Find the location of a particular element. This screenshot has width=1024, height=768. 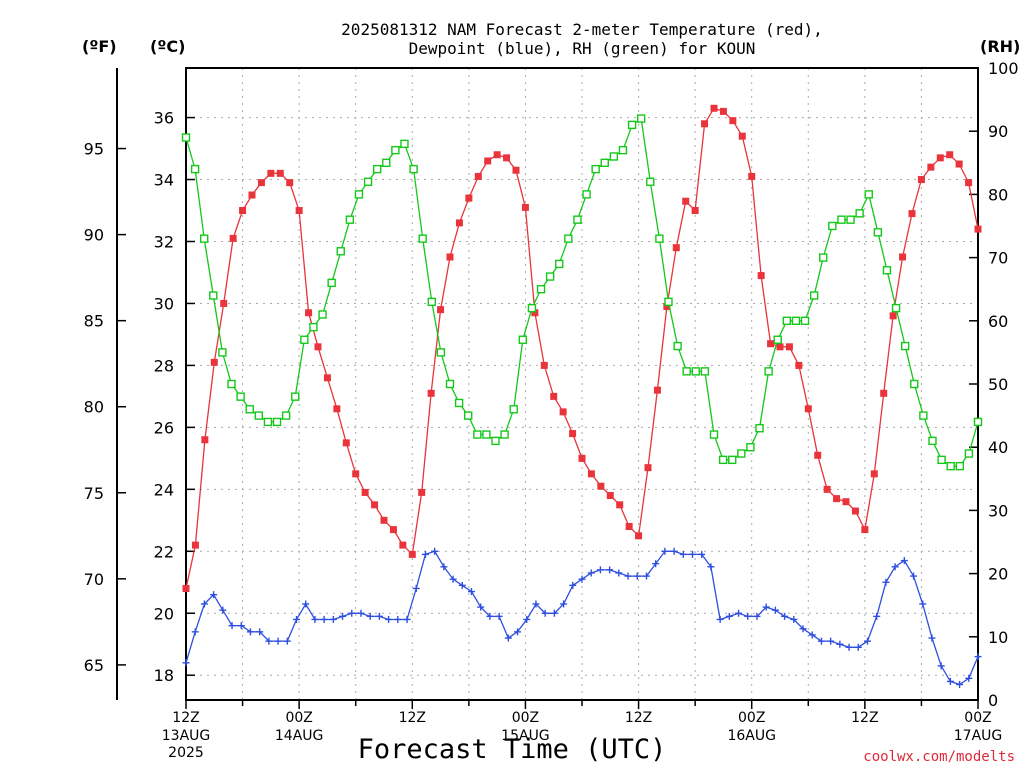

rh-tick-label: 70 is located at coordinates (998, 258).